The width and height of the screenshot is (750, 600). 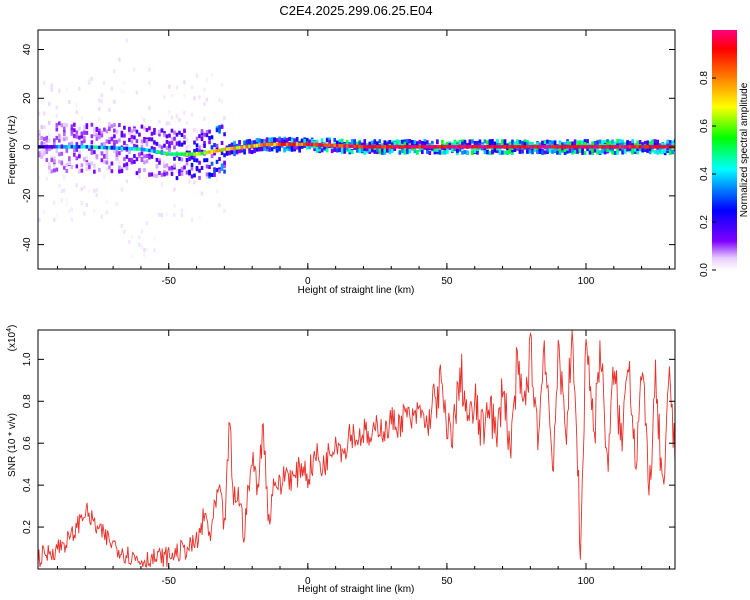 What do you see at coordinates (12, 338) in the screenshot?
I see `snr-y-multiplier: (x104)` at bounding box center [12, 338].